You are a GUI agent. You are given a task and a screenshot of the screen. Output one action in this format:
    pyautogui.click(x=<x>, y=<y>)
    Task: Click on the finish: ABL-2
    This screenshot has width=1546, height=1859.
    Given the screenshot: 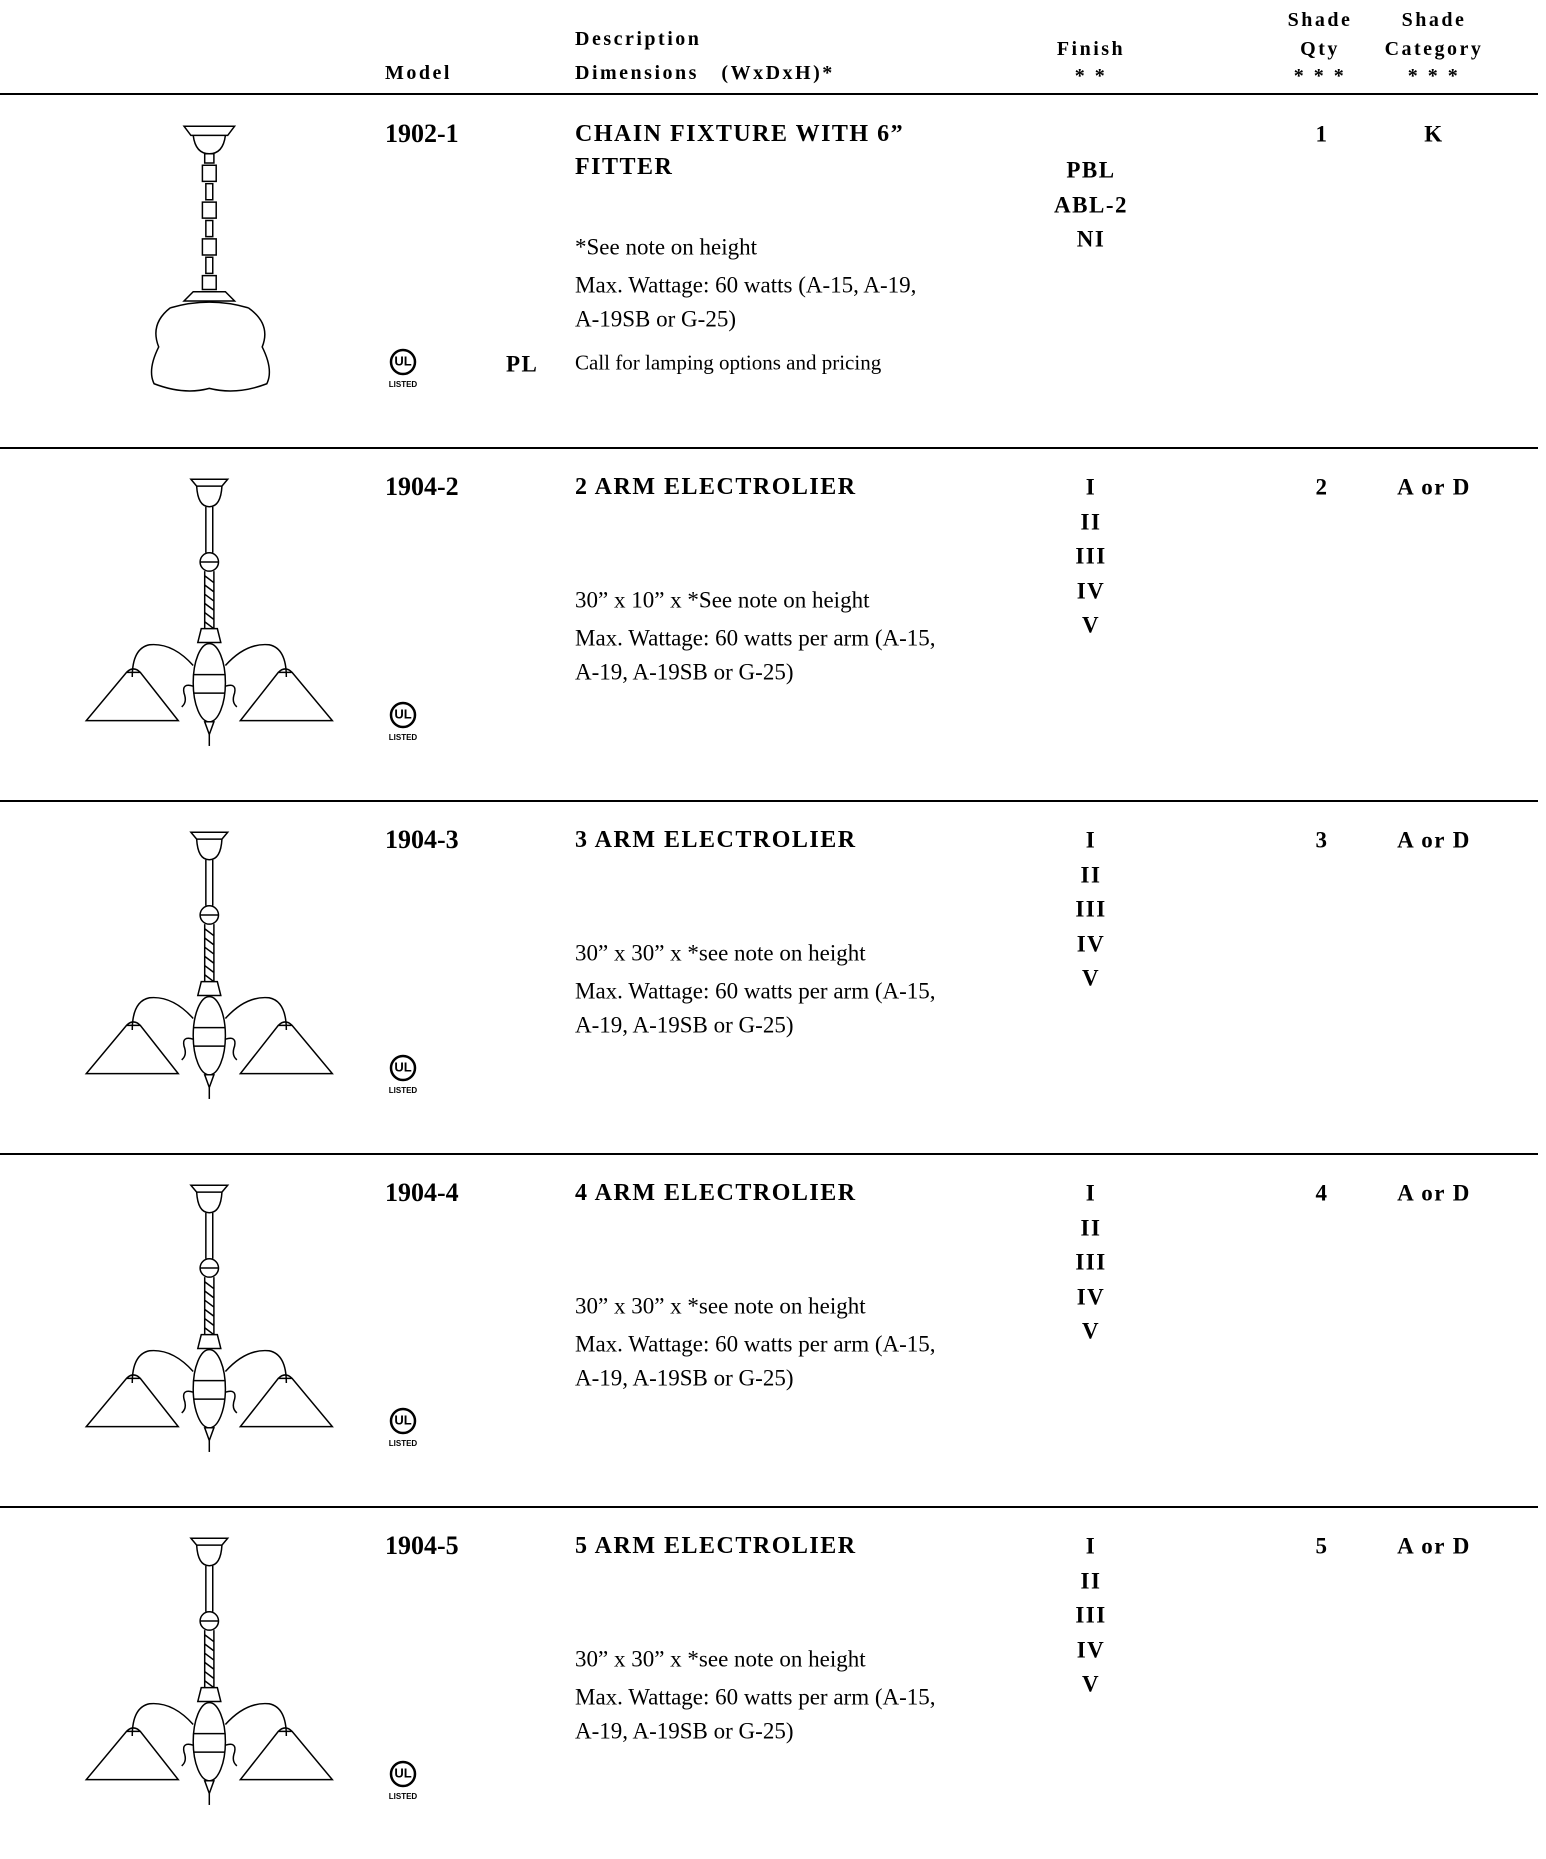 What is the action you would take?
    pyautogui.click(x=1091, y=204)
    